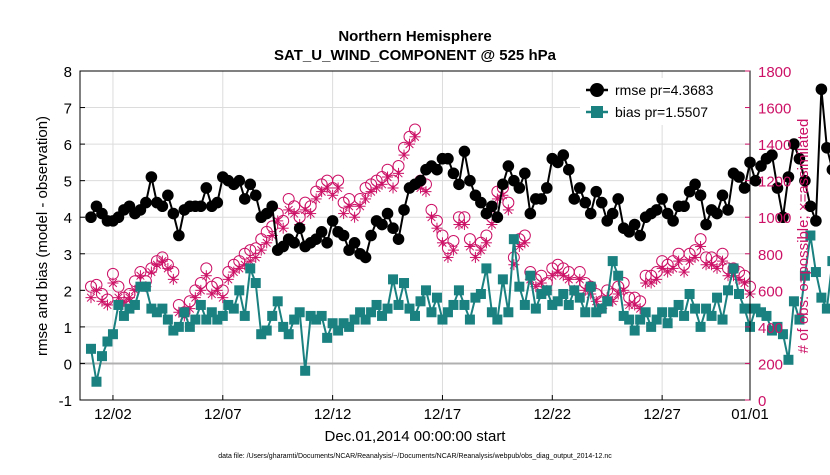 The width and height of the screenshot is (830, 475). What do you see at coordinates (443, 414) in the screenshot?
I see `x-tick-label: 12/17` at bounding box center [443, 414].